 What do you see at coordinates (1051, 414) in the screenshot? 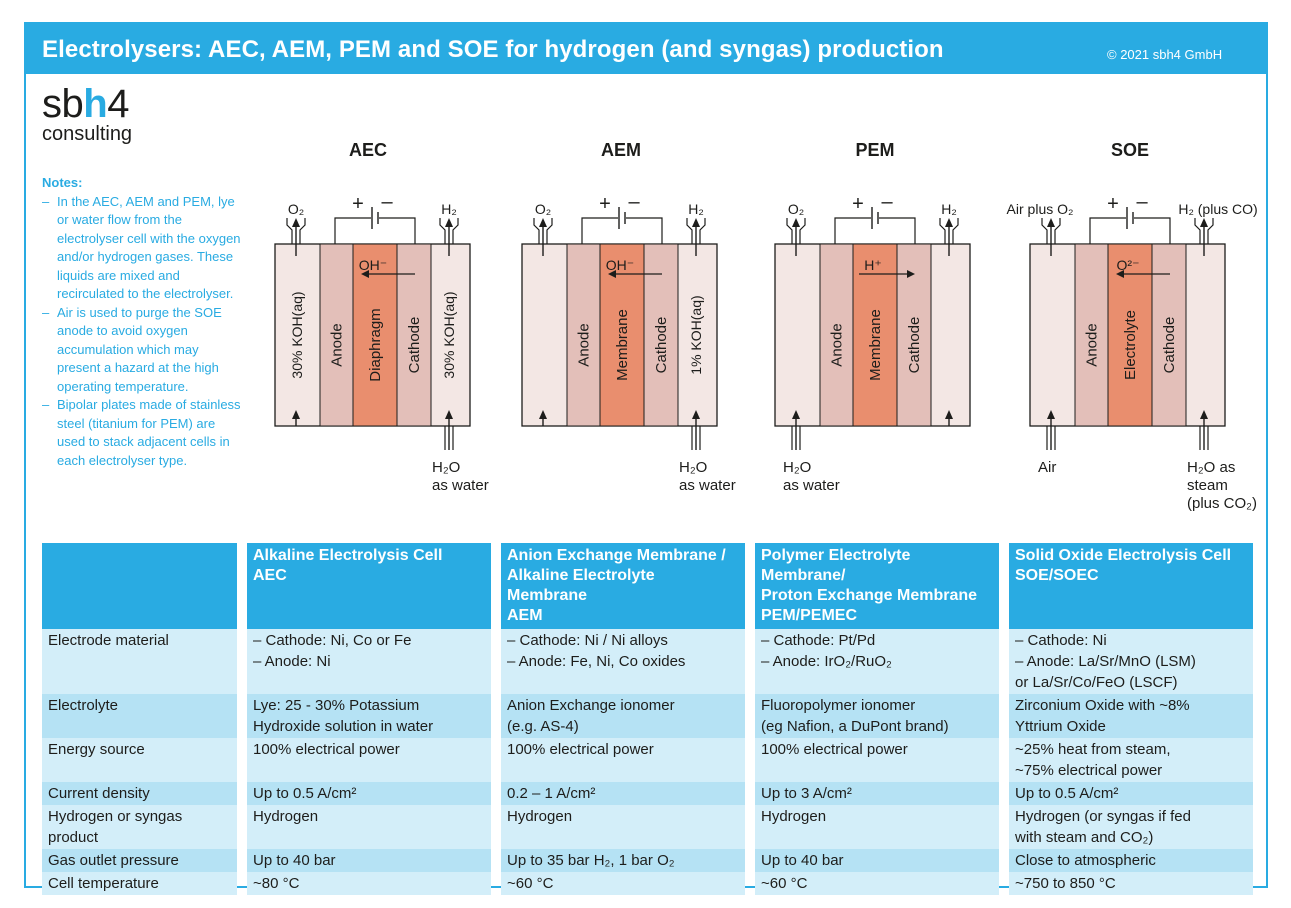
I see `feed-in-left-head` at bounding box center [1051, 414].